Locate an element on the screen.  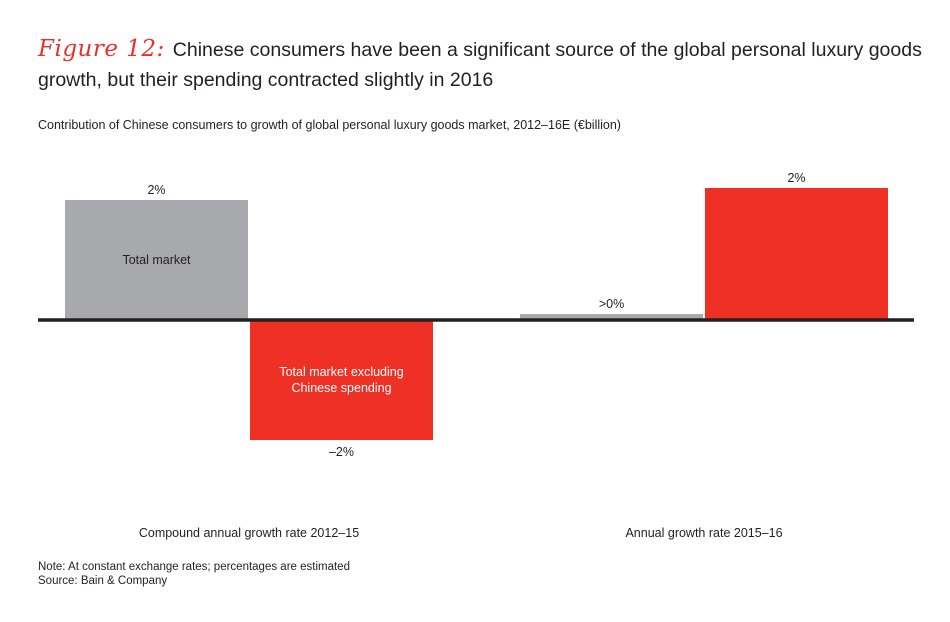
inbar-label-excluding-line1: Total market excluding is located at coordinates (341, 372).